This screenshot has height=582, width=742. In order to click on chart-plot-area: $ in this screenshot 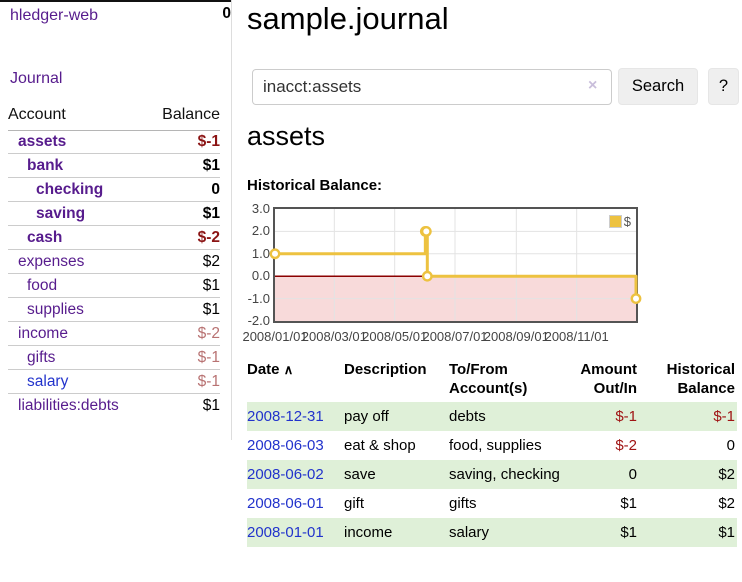, I will do `click(455, 265)`.